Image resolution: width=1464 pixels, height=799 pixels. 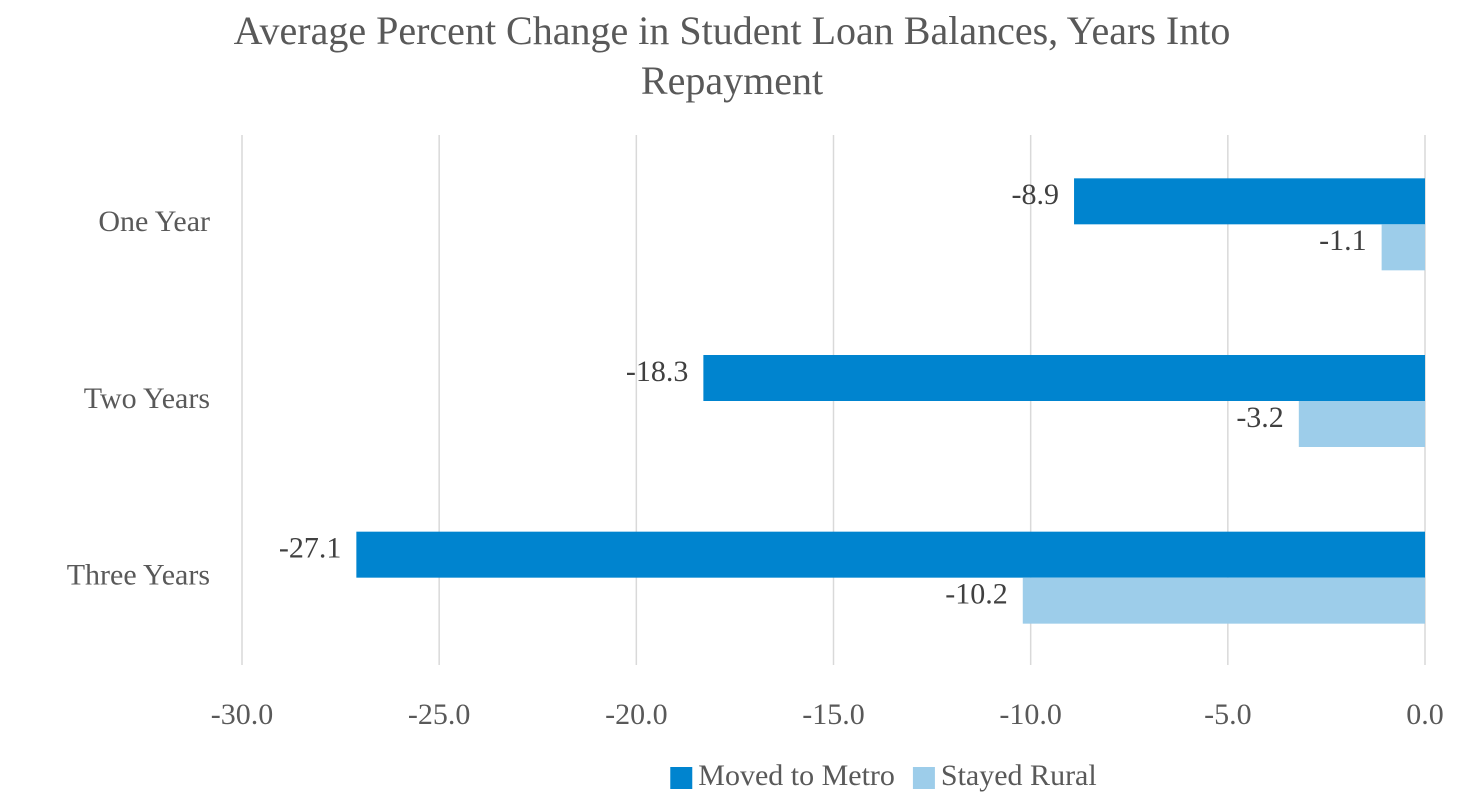 I want to click on x-tick-label: -10.0, so click(x=1030, y=714).